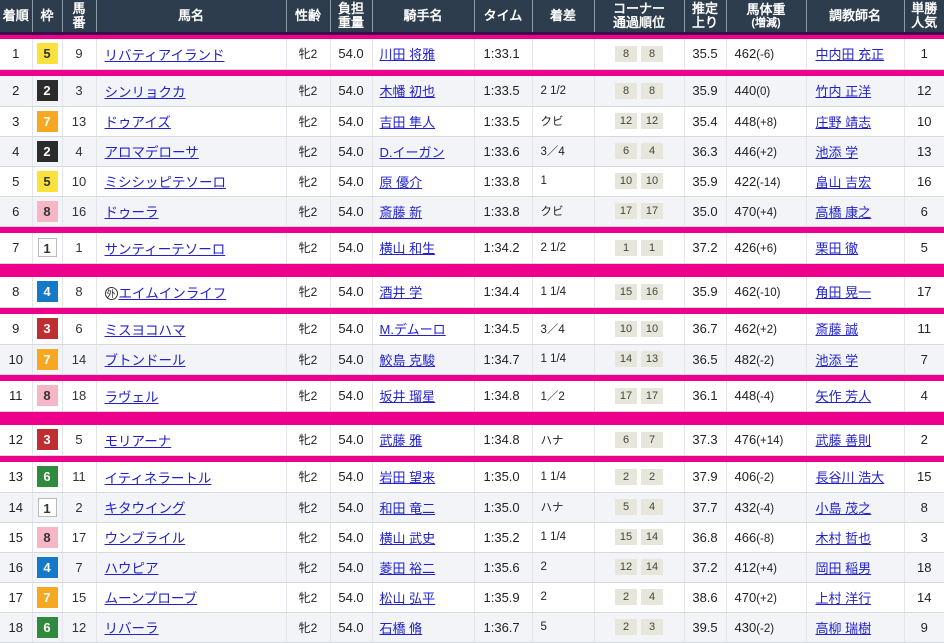  What do you see at coordinates (843, 293) in the screenshot?
I see `trainer-name-link: 角田 晃一` at bounding box center [843, 293].